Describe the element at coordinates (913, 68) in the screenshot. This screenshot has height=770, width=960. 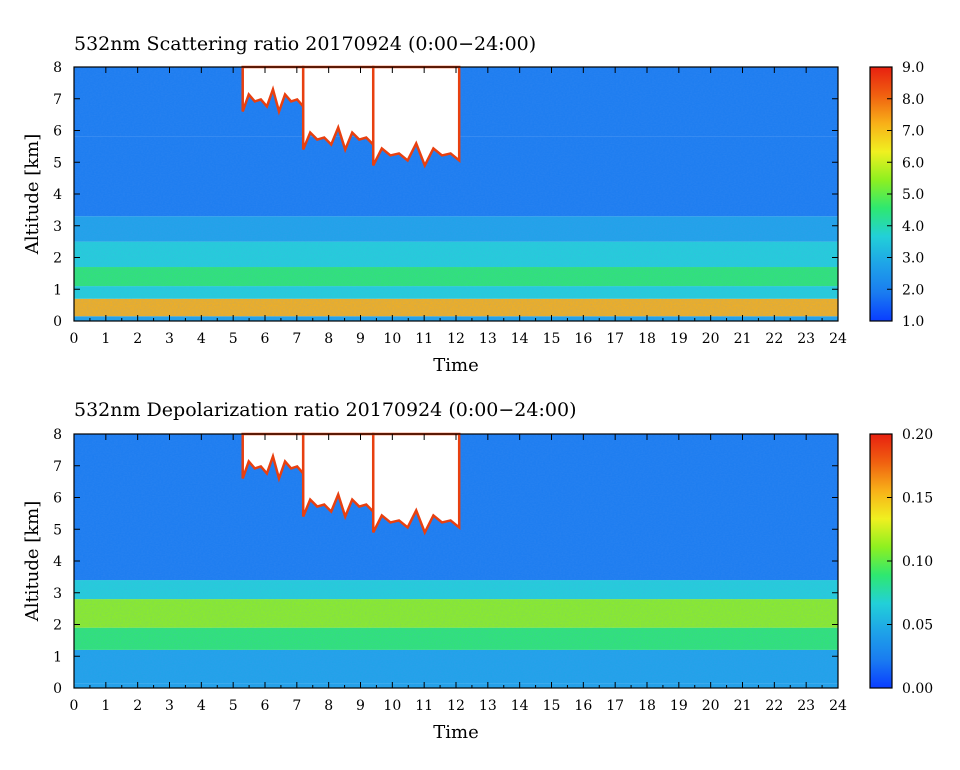
I see `colorbar-tick-label: 9.0` at that location.